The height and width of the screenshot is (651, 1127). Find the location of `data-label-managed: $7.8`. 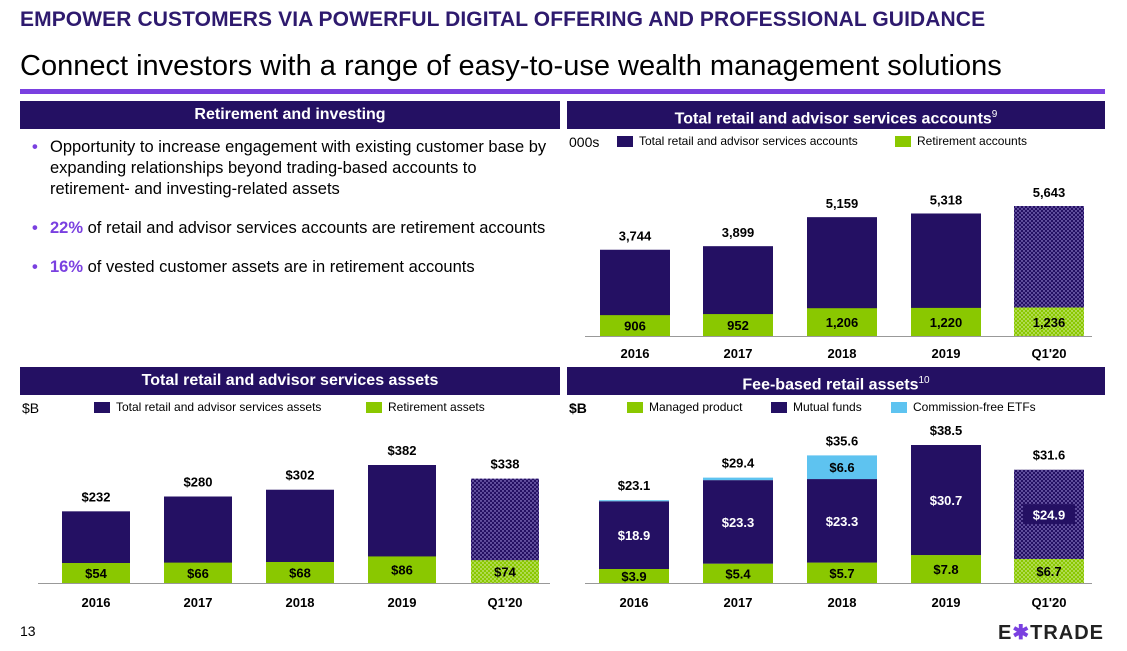

data-label-managed: $7.8 is located at coordinates (945, 569).